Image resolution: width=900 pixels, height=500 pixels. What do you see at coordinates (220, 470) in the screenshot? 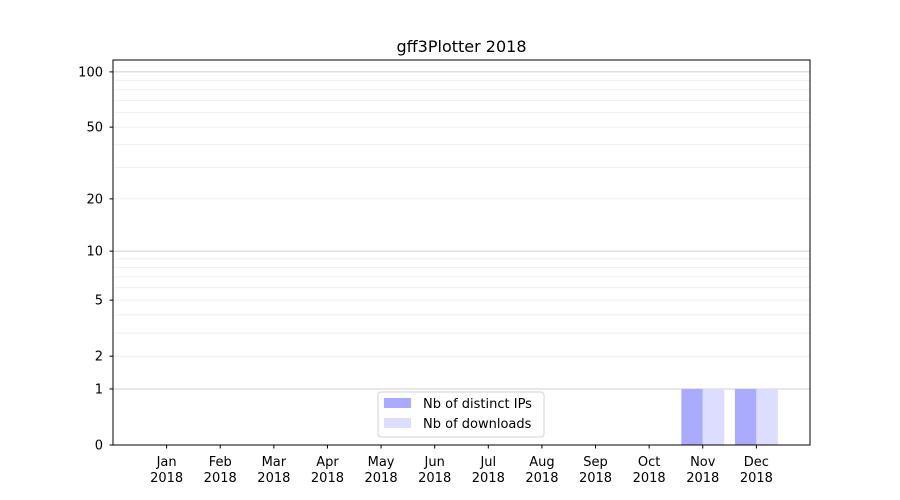
I see `x-tick-label: Feb 2018` at bounding box center [220, 470].